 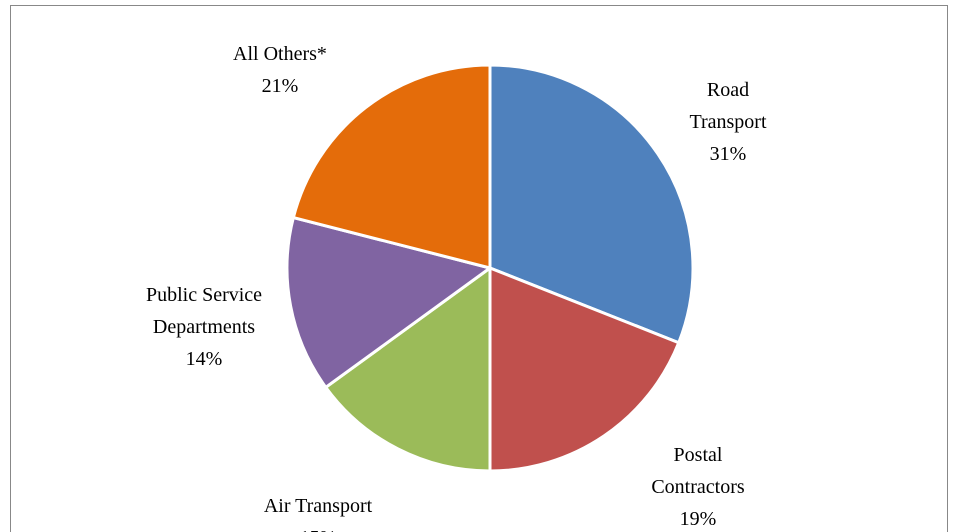 I want to click on value-label: 19%, so click(x=698, y=519).